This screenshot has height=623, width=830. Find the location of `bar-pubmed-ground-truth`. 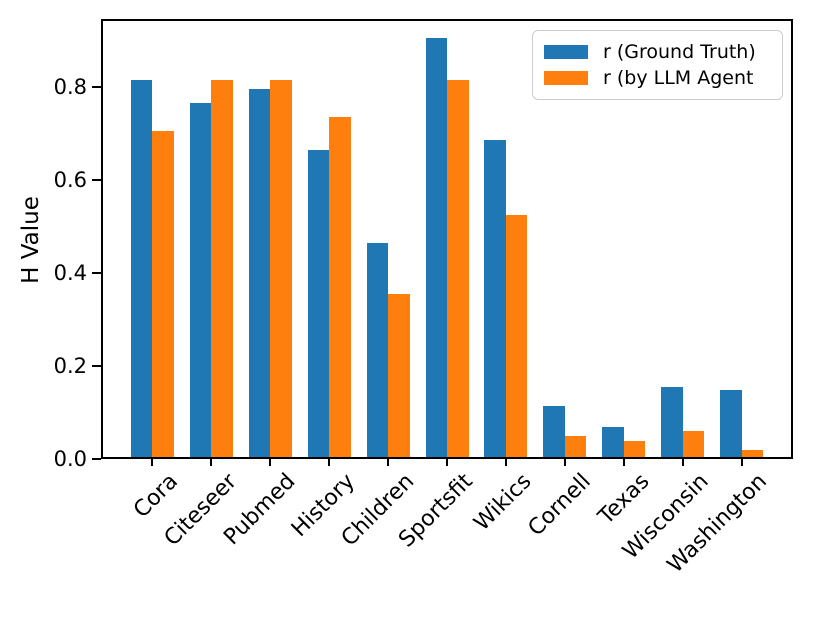

bar-pubmed-ground-truth is located at coordinates (259, 273).